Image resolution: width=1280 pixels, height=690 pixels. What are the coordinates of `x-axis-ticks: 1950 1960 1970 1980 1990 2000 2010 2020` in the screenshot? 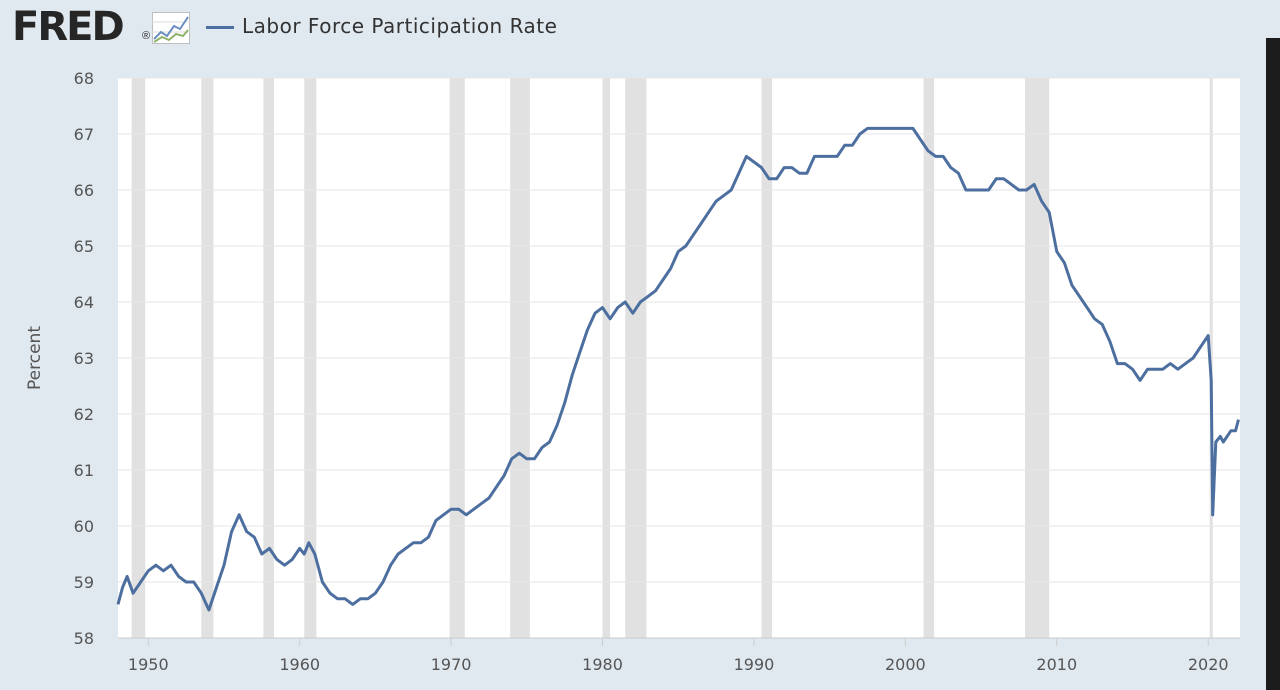 It's located at (679, 655).